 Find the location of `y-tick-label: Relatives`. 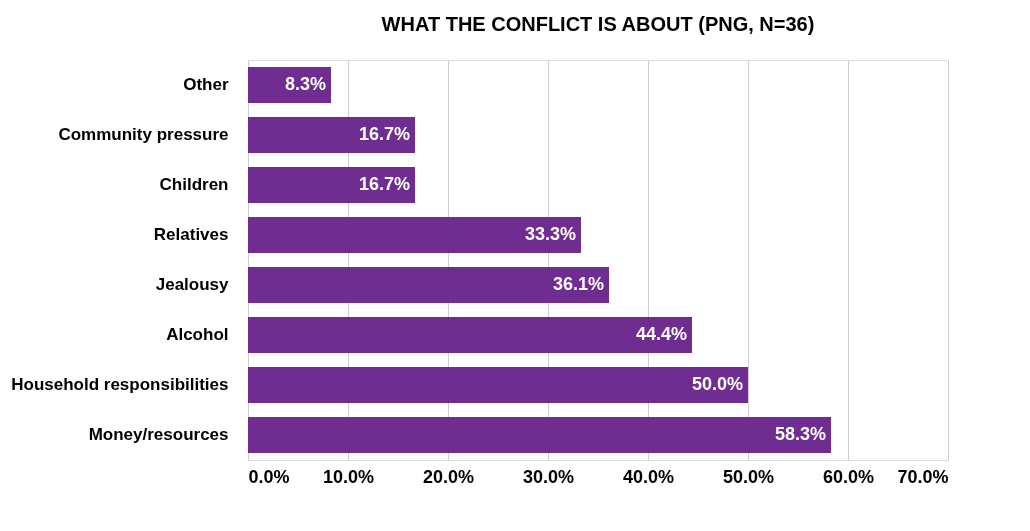

y-tick-label: Relatives is located at coordinates (191, 234).